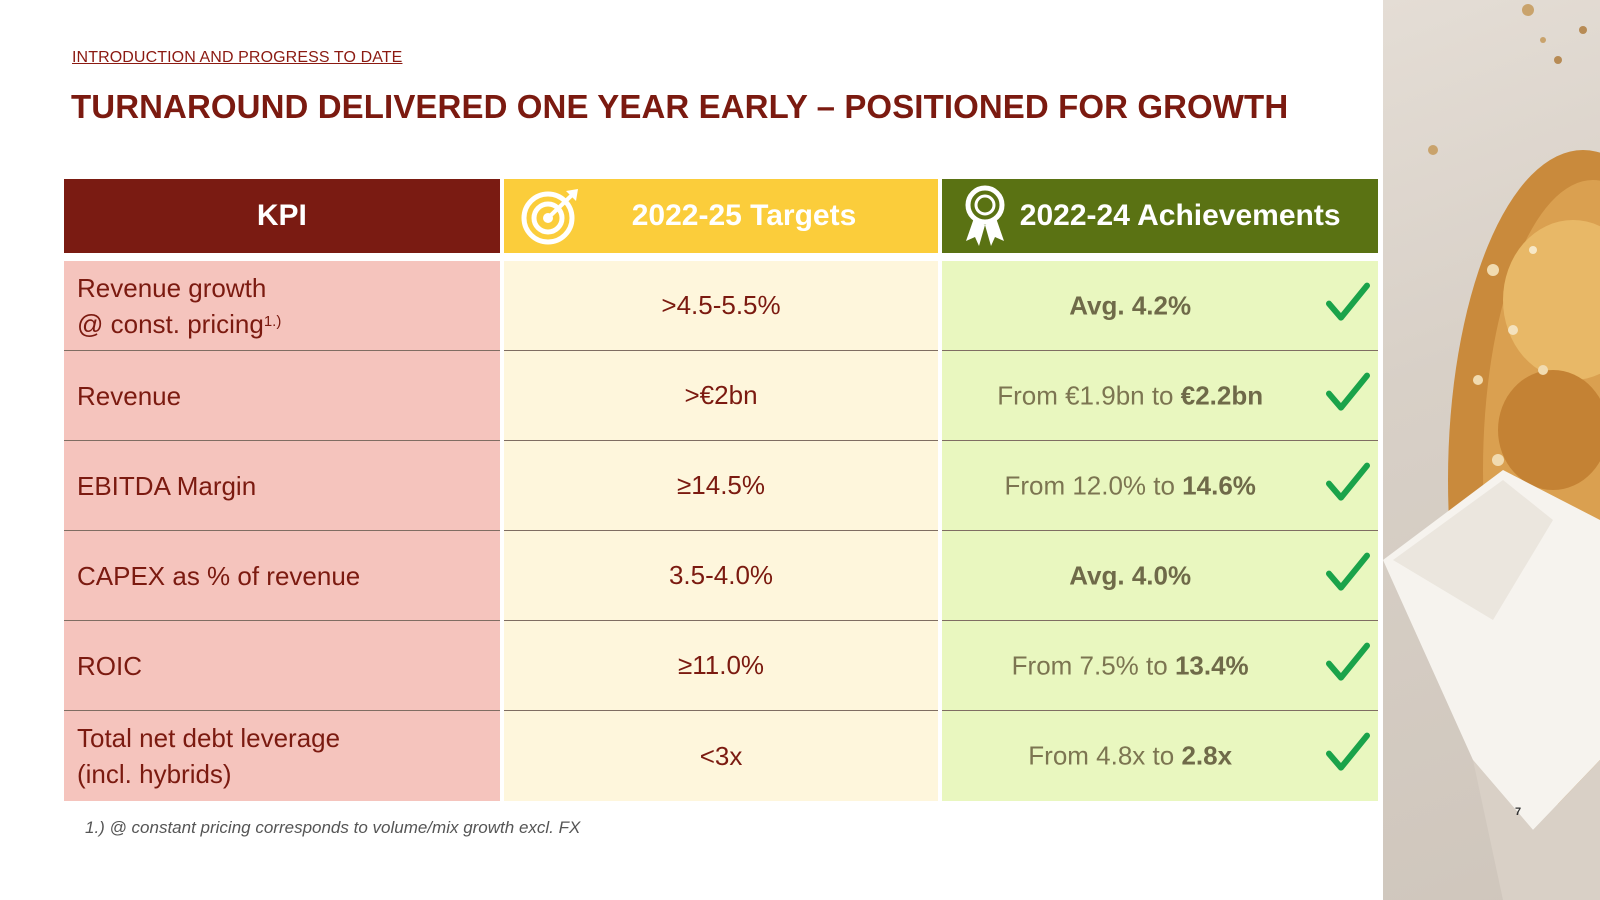 The image size is (1600, 900). I want to click on kpi-label: EBITDA Margin, so click(167, 485).